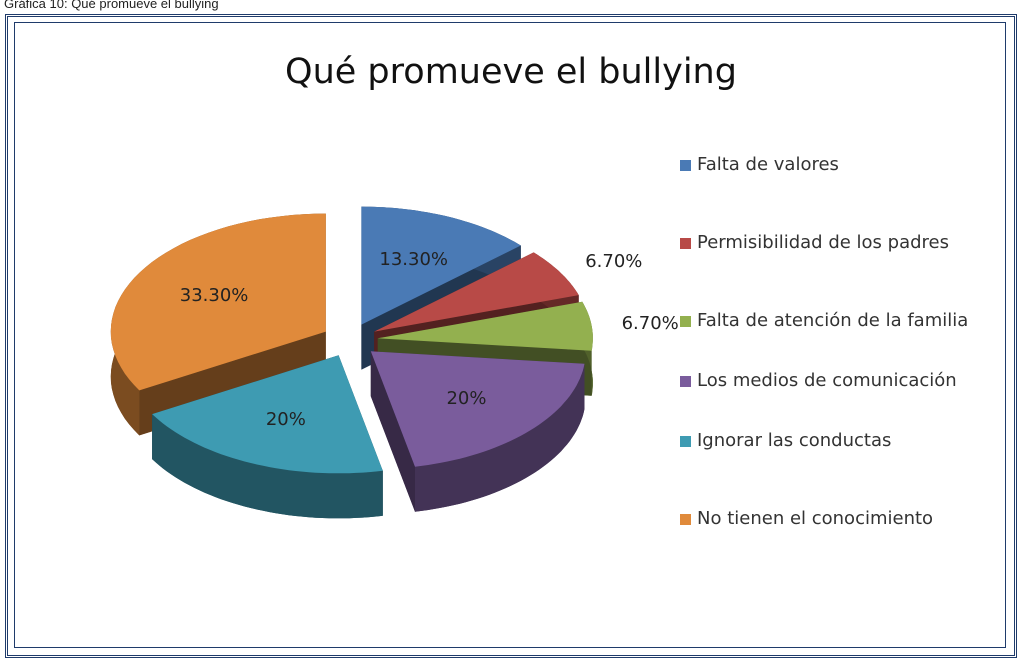 This screenshot has height=662, width=1022. What do you see at coordinates (511, 72) in the screenshot?
I see `chart-title: Qué promueve el bullying` at bounding box center [511, 72].